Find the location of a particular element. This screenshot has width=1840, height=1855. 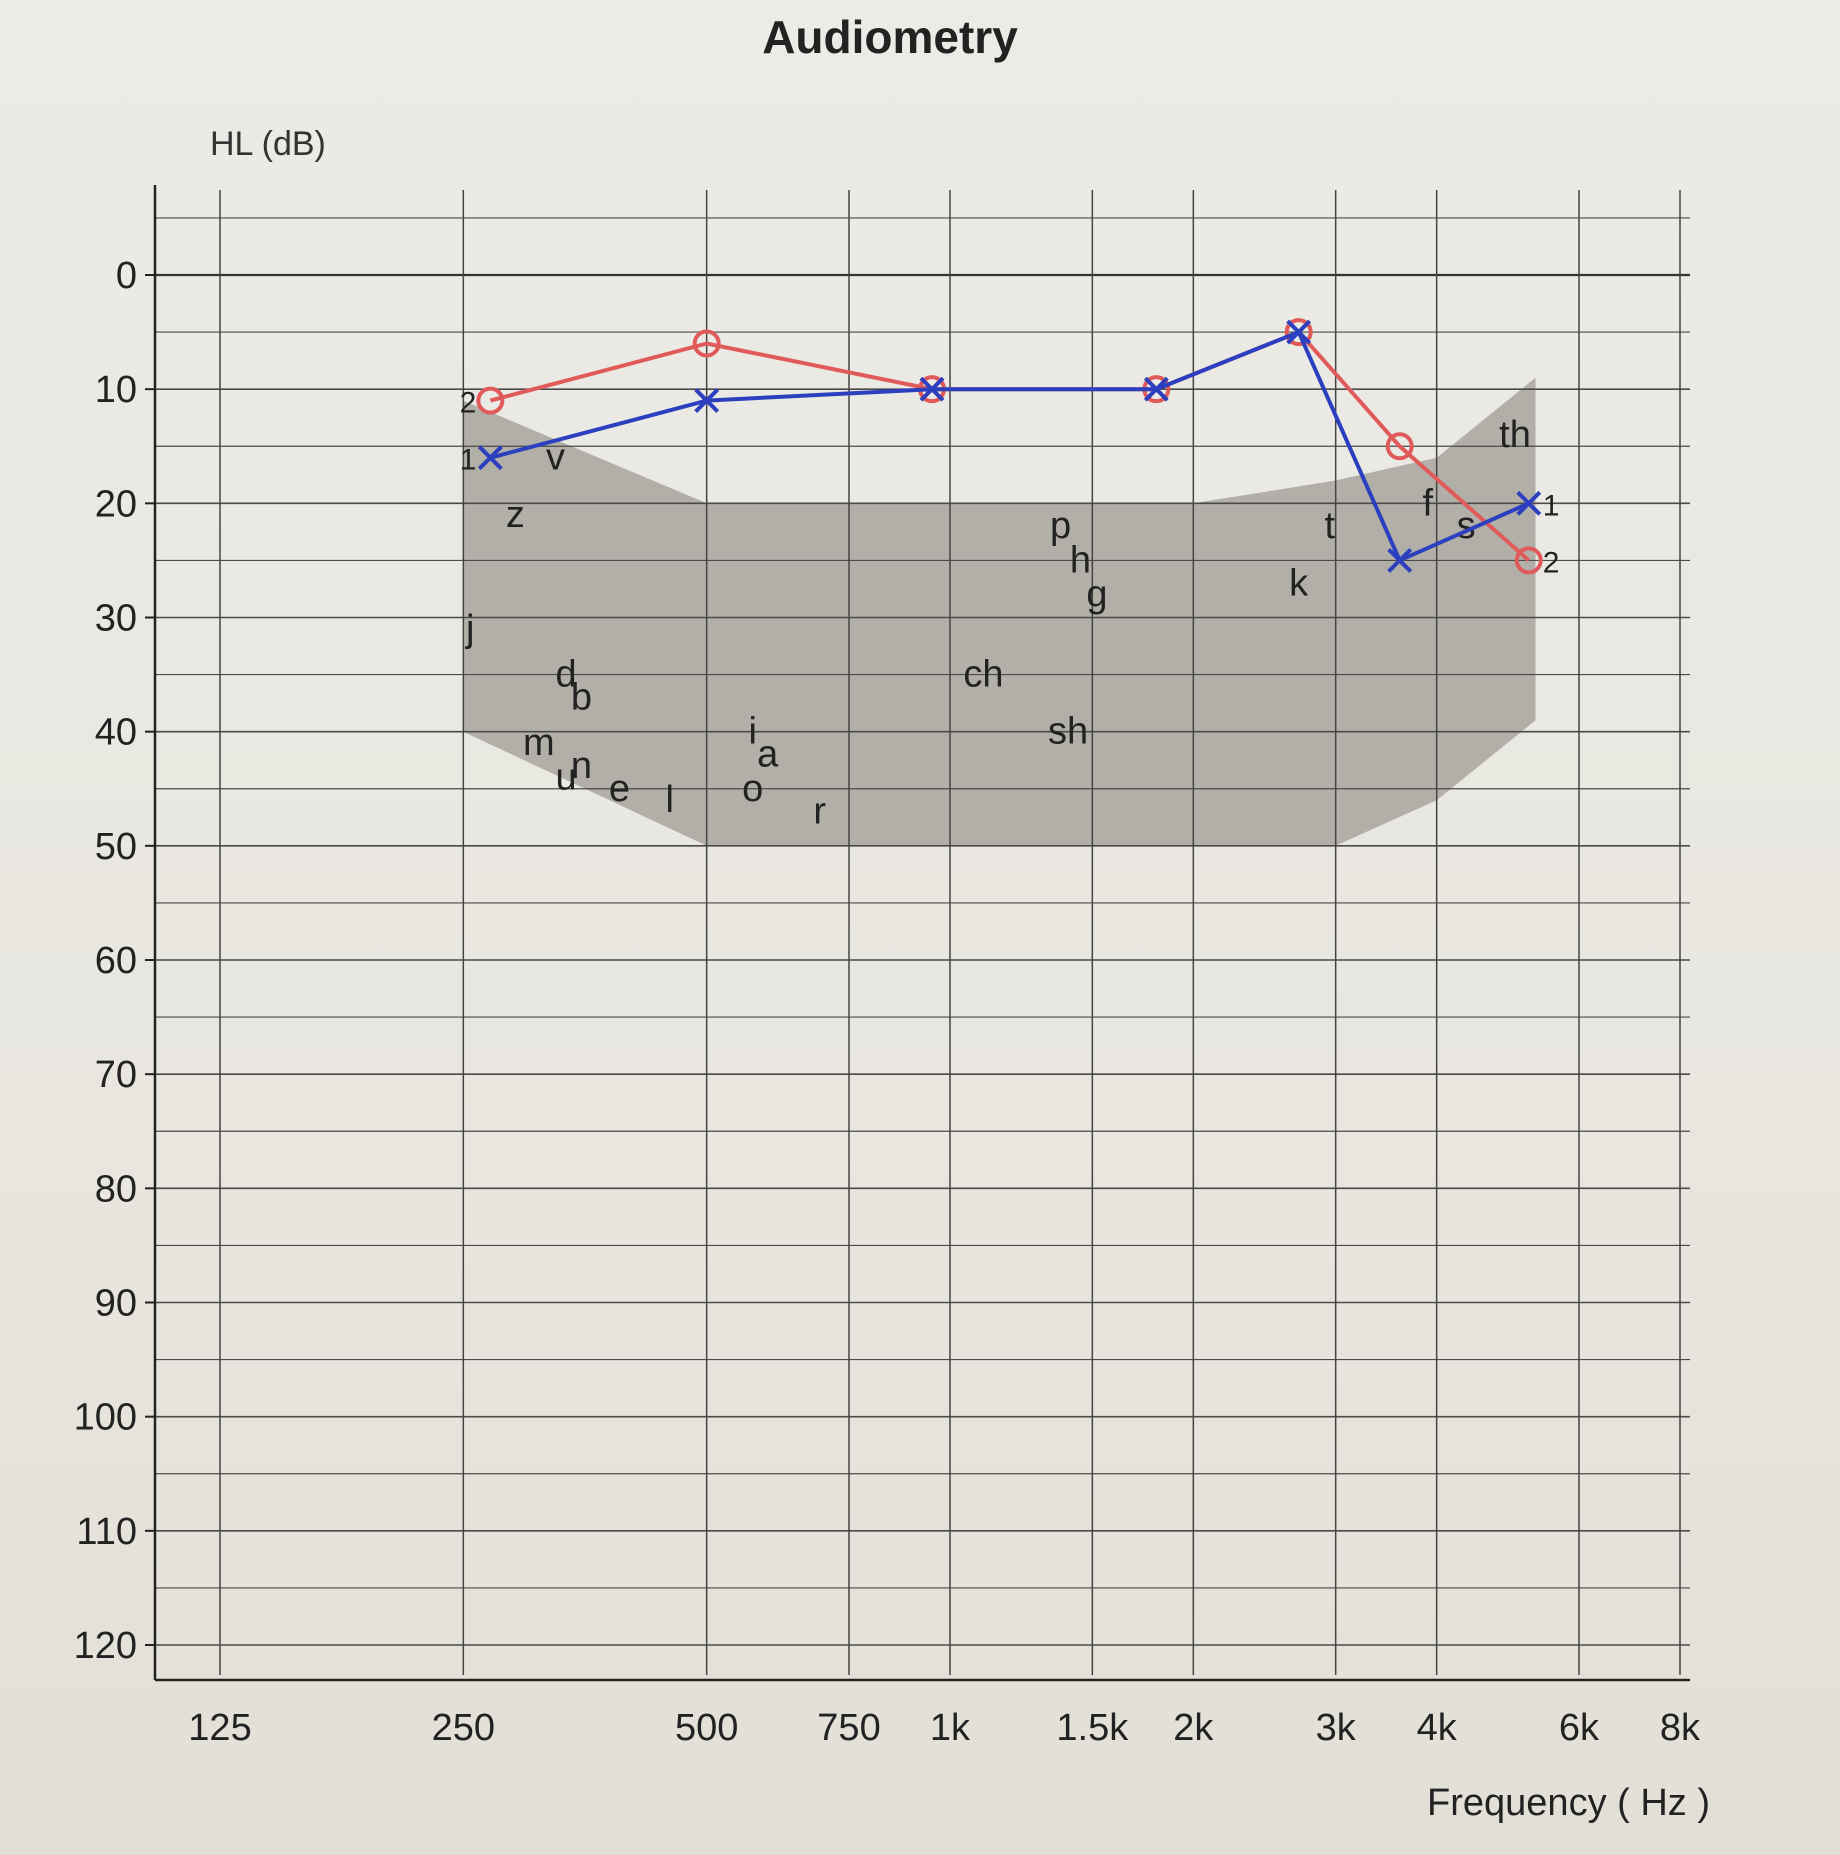

chart-title: Audiometry is located at coordinates (890, 37).